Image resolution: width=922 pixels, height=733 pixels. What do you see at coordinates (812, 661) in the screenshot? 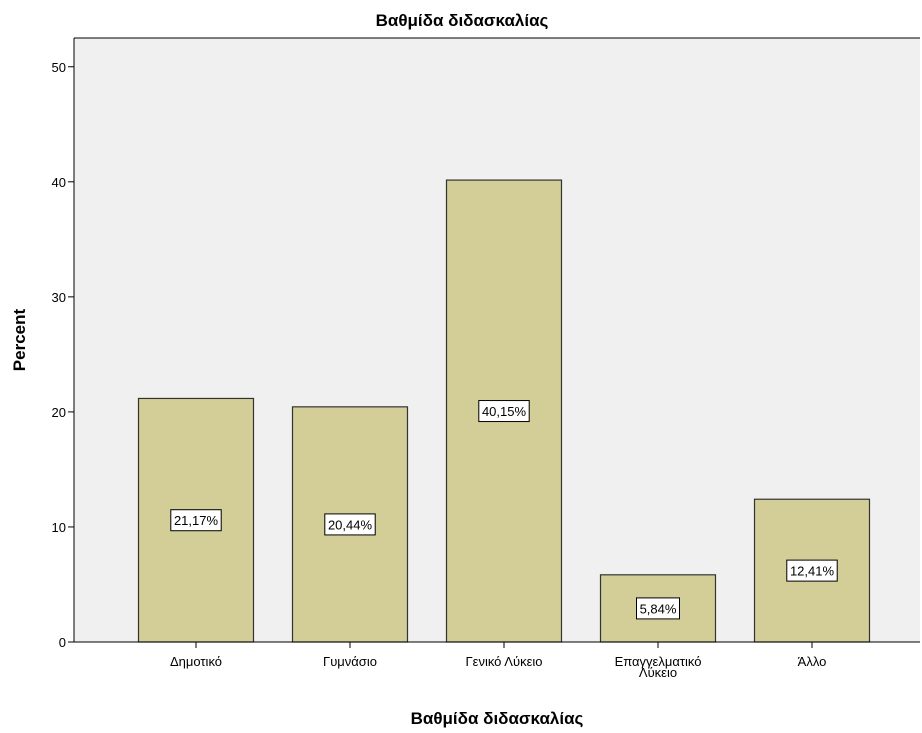
I see `x-tick-label-4: Άλλο` at bounding box center [812, 661].